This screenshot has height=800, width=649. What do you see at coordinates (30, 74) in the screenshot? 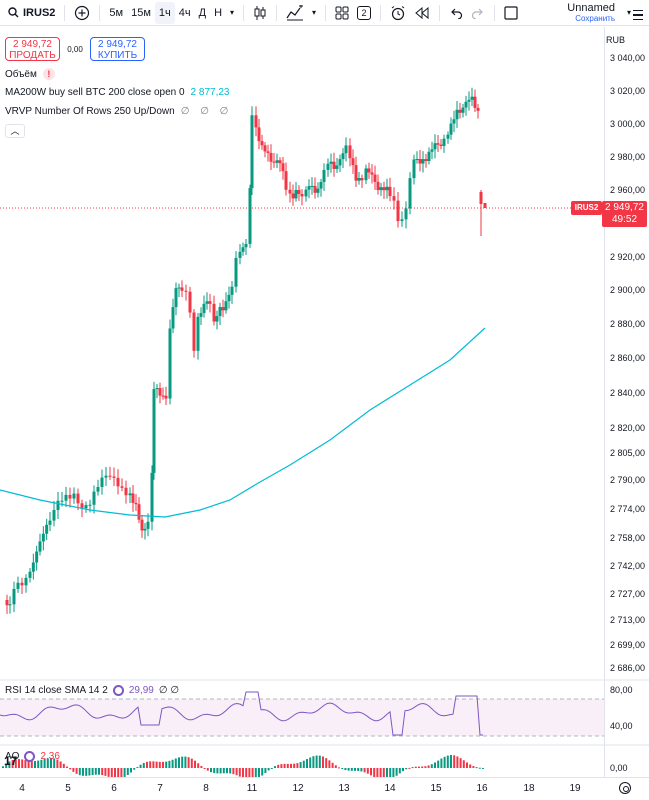
I see `volume-legend: Объём !` at bounding box center [30, 74].